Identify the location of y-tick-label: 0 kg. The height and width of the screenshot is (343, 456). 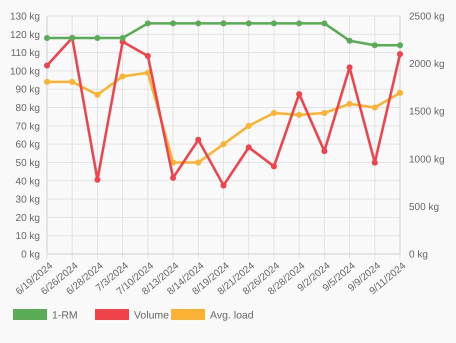
(30, 255).